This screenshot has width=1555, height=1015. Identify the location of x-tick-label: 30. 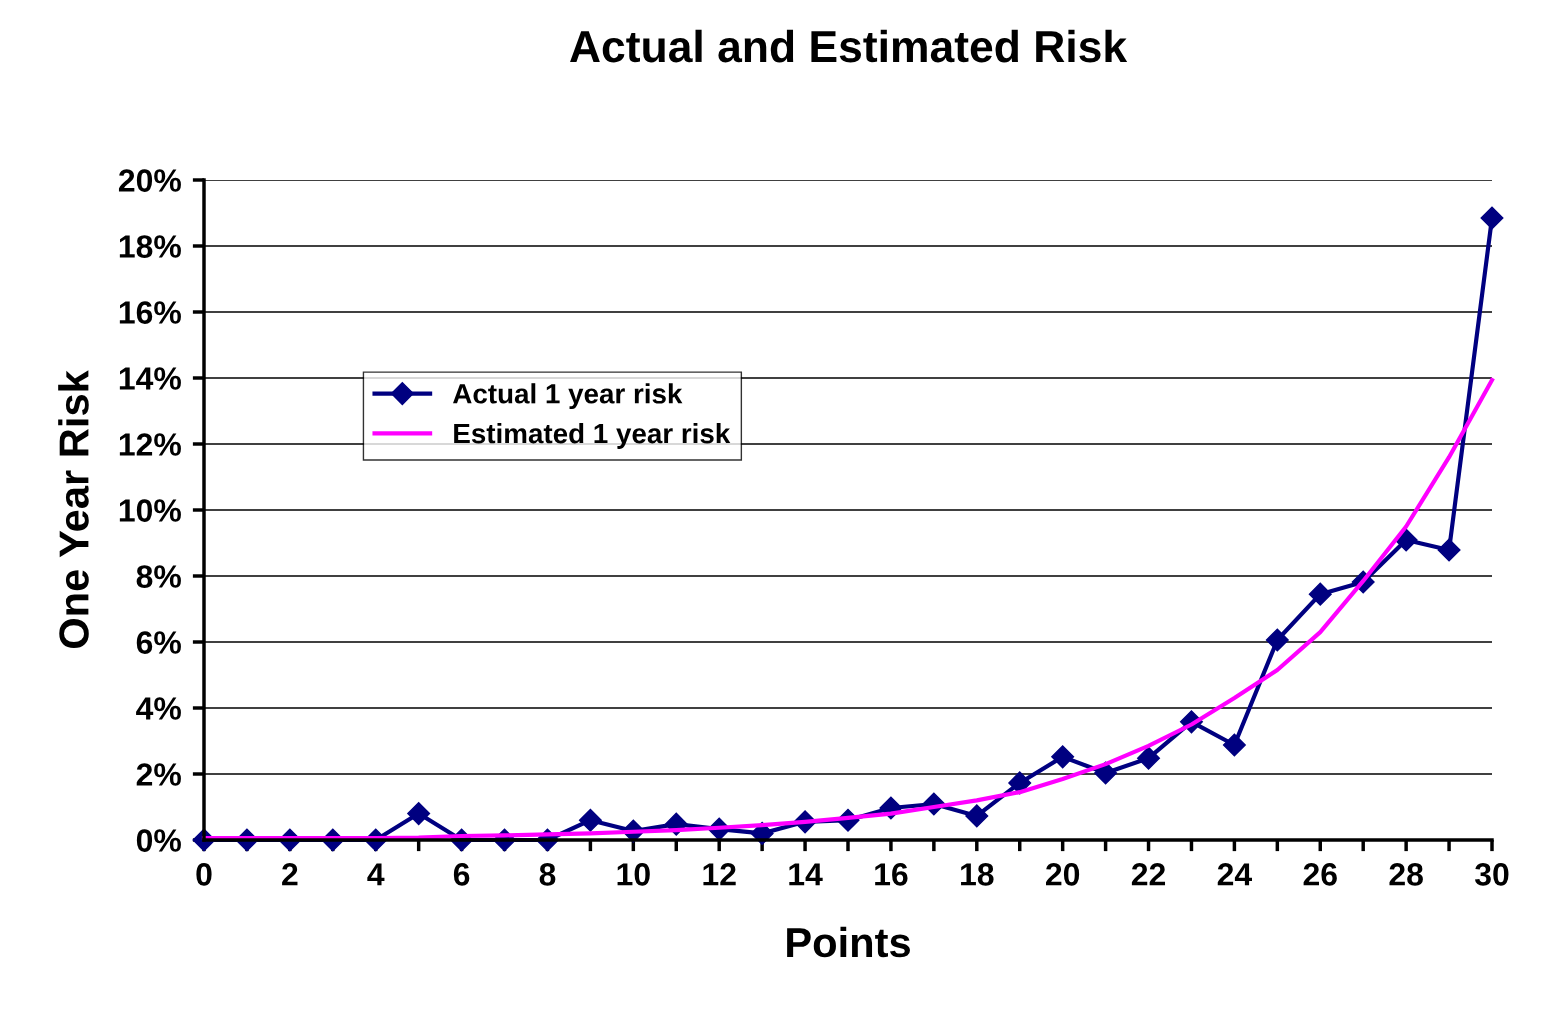
(1491, 874).